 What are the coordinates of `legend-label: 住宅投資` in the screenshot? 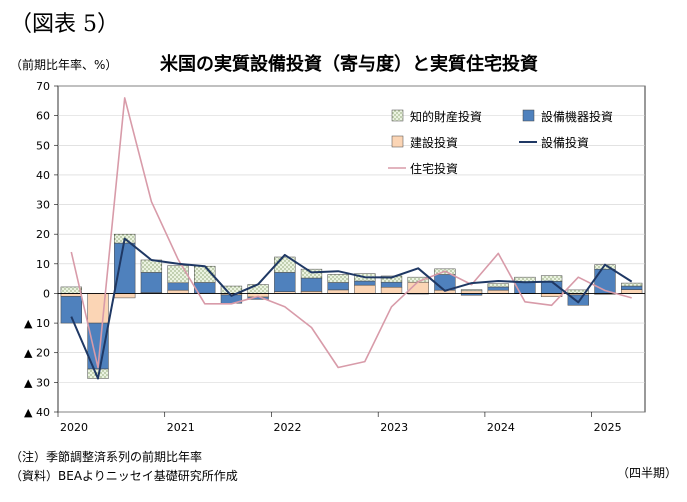 It's located at (434, 168).